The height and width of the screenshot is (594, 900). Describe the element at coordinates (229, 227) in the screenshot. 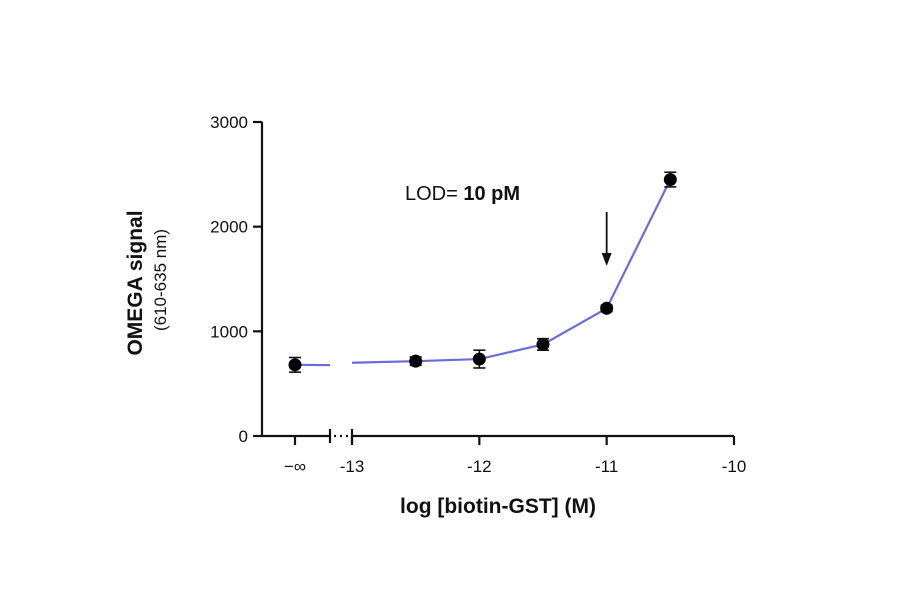

I see `y-tick-label: 2000` at that location.